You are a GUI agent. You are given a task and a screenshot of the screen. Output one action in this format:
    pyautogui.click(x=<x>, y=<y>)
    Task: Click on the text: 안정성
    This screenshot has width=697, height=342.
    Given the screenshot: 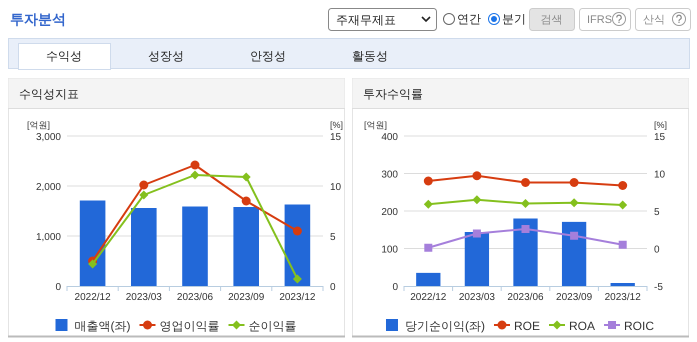 What is the action you would take?
    pyautogui.click(x=268, y=56)
    